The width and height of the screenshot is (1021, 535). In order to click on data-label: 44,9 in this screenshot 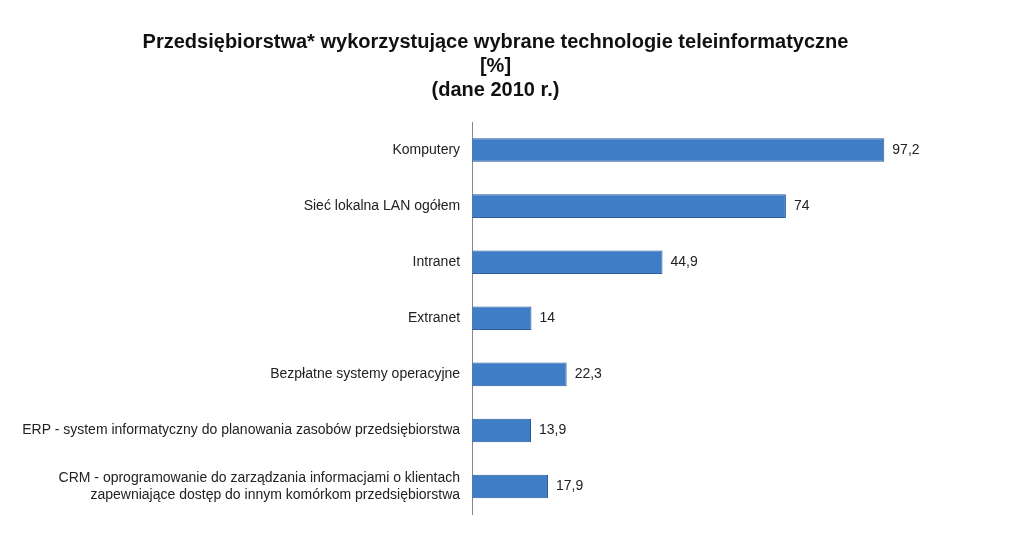, I will do `click(684, 261)`.